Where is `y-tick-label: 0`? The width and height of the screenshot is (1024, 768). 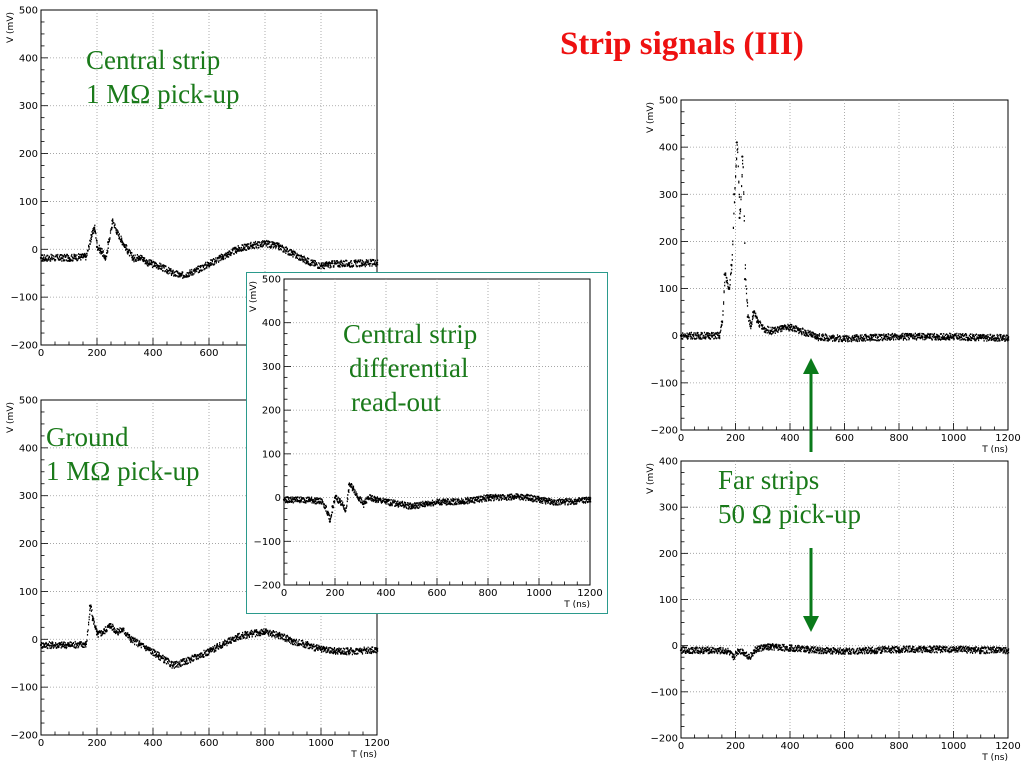
y-tick-label: 0 is located at coordinates (35, 640).